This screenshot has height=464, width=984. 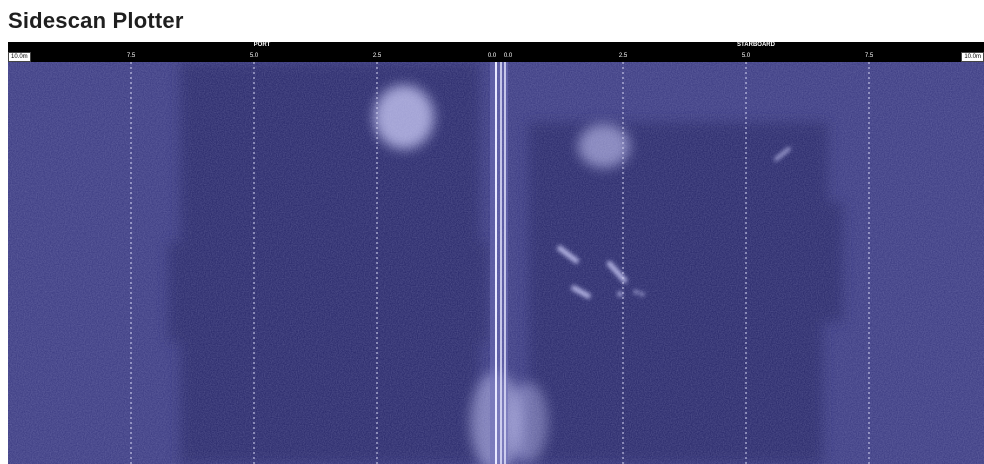 I want to click on port-label: PORT, so click(x=262, y=45).